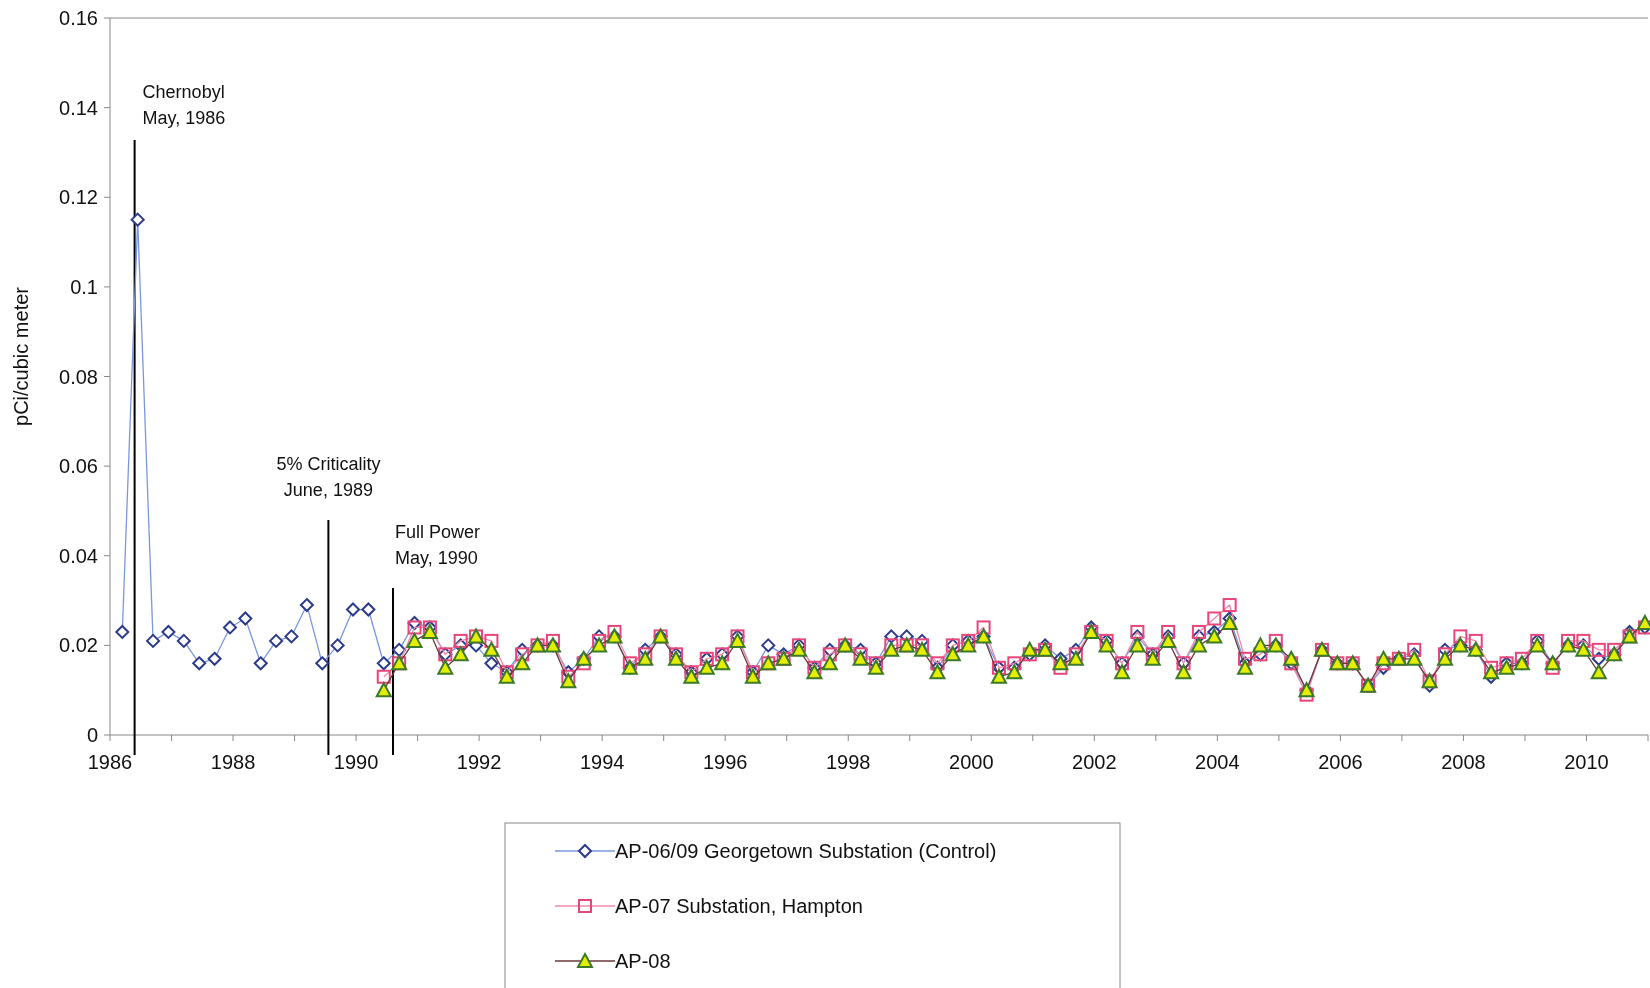 This screenshot has height=988, width=1650. I want to click on y-tick-label: 0.02, so click(78, 645).